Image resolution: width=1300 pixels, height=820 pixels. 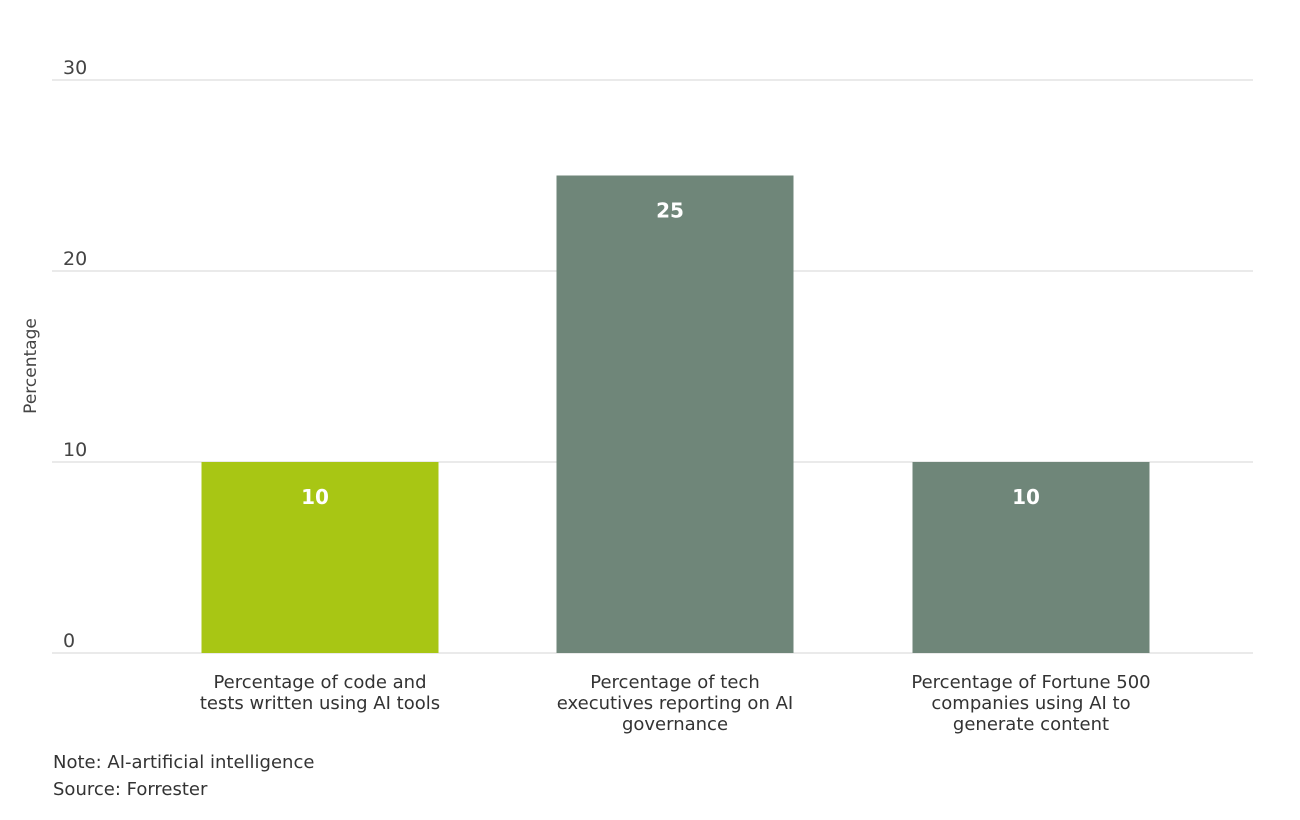 I want to click on x-tick-label: Percentage of tech, so click(x=675, y=682).